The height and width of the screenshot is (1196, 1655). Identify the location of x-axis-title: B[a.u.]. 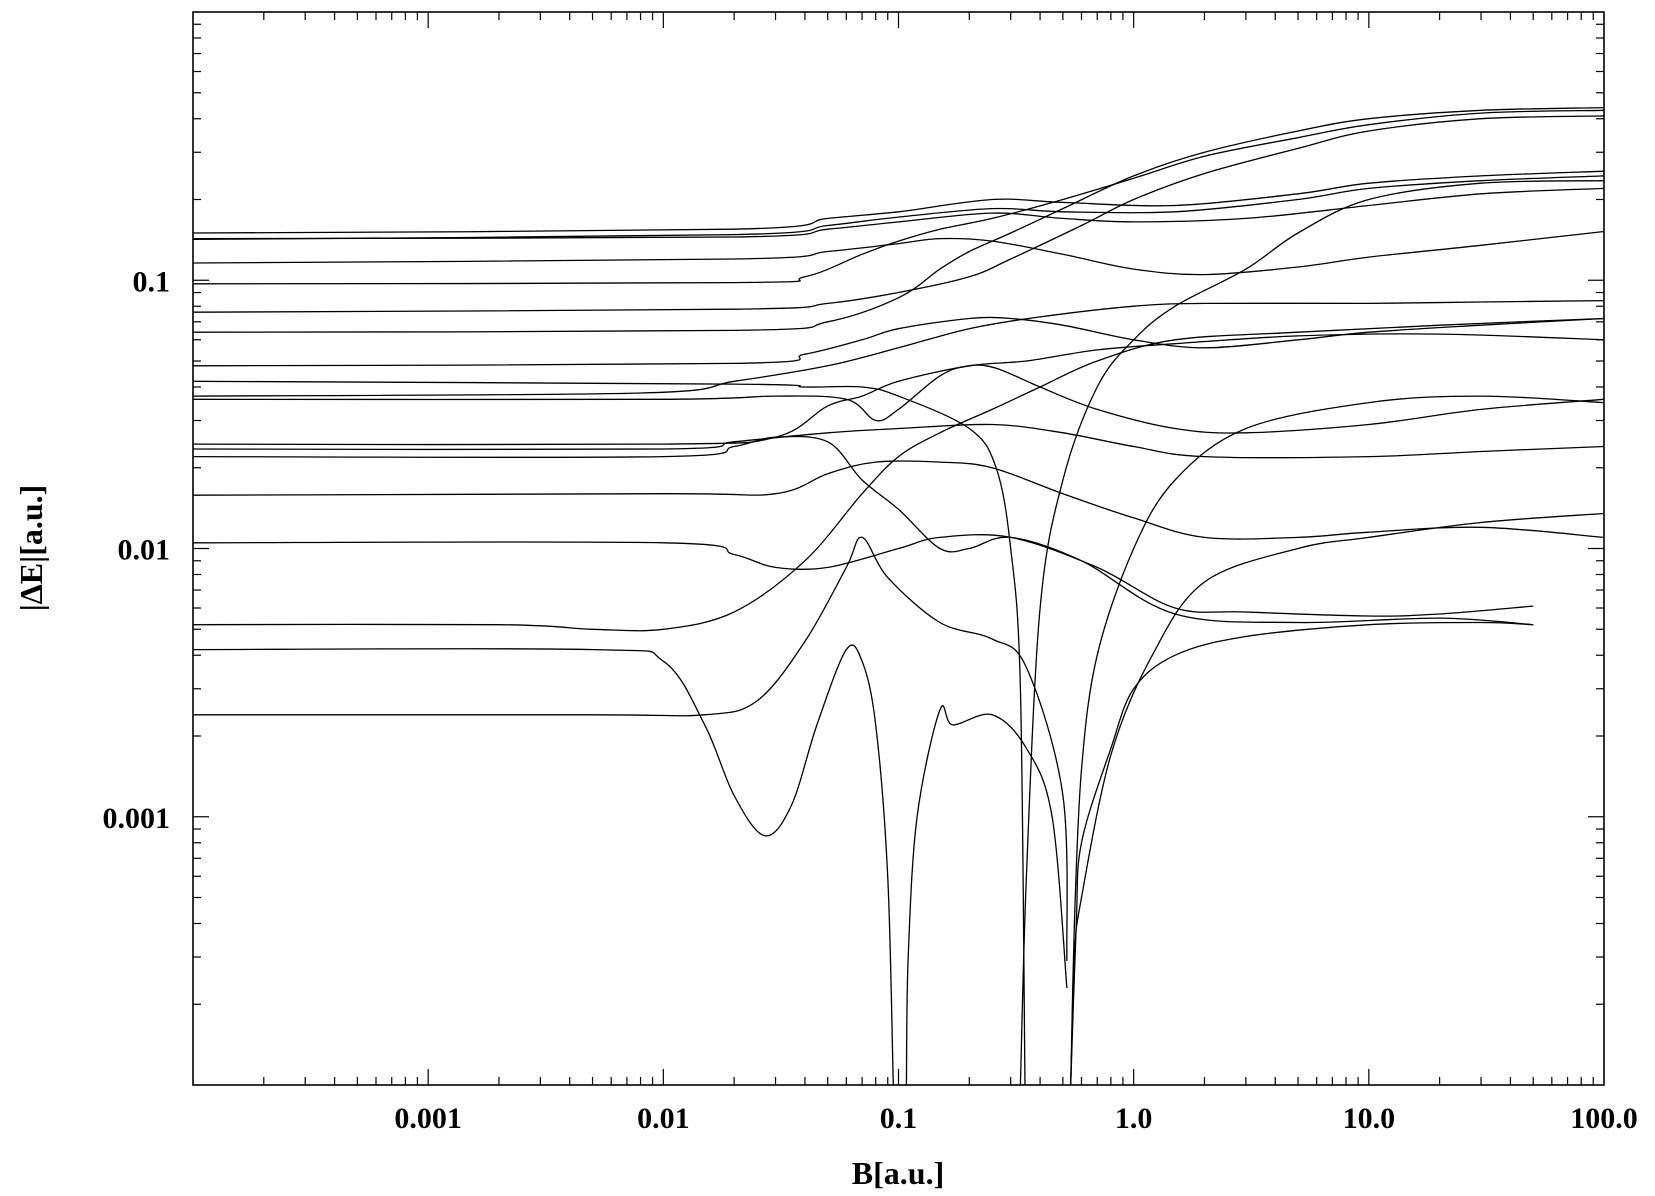
(898, 1173).